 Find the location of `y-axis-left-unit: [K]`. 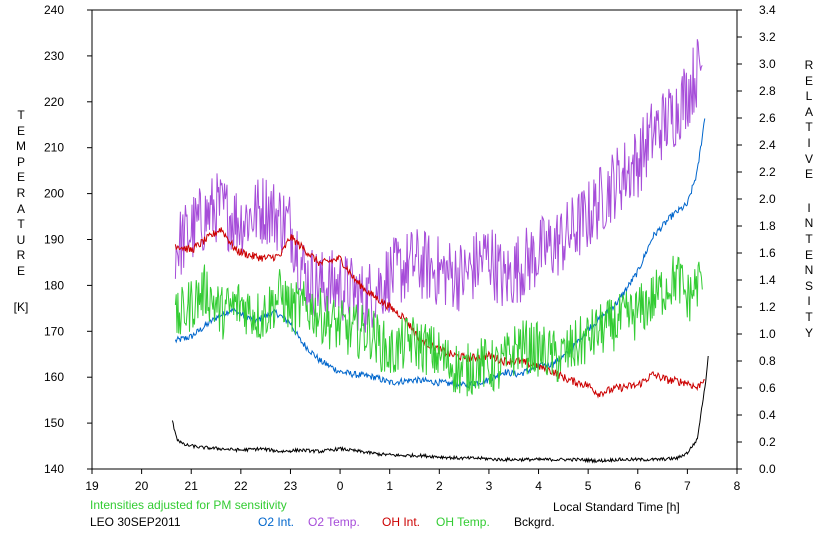

y-axis-left-unit: [K] is located at coordinates (21, 306).